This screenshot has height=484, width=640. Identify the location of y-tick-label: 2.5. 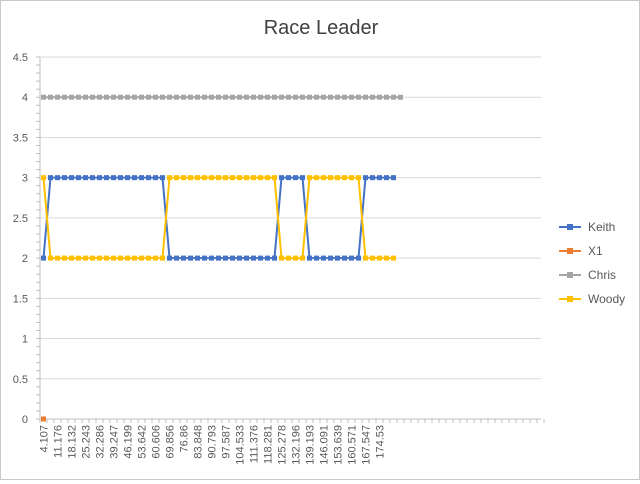
(20, 219).